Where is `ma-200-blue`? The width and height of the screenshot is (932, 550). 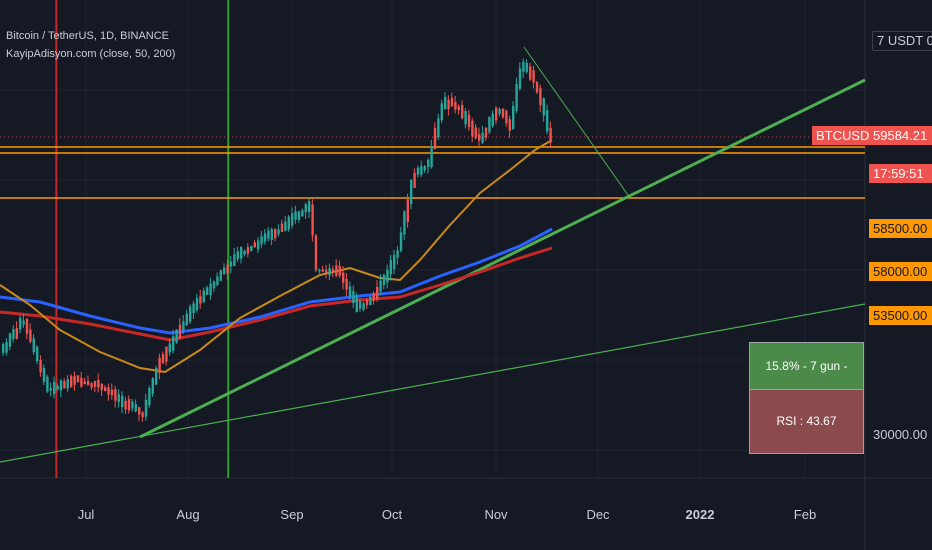 ma-200-blue is located at coordinates (276, 281).